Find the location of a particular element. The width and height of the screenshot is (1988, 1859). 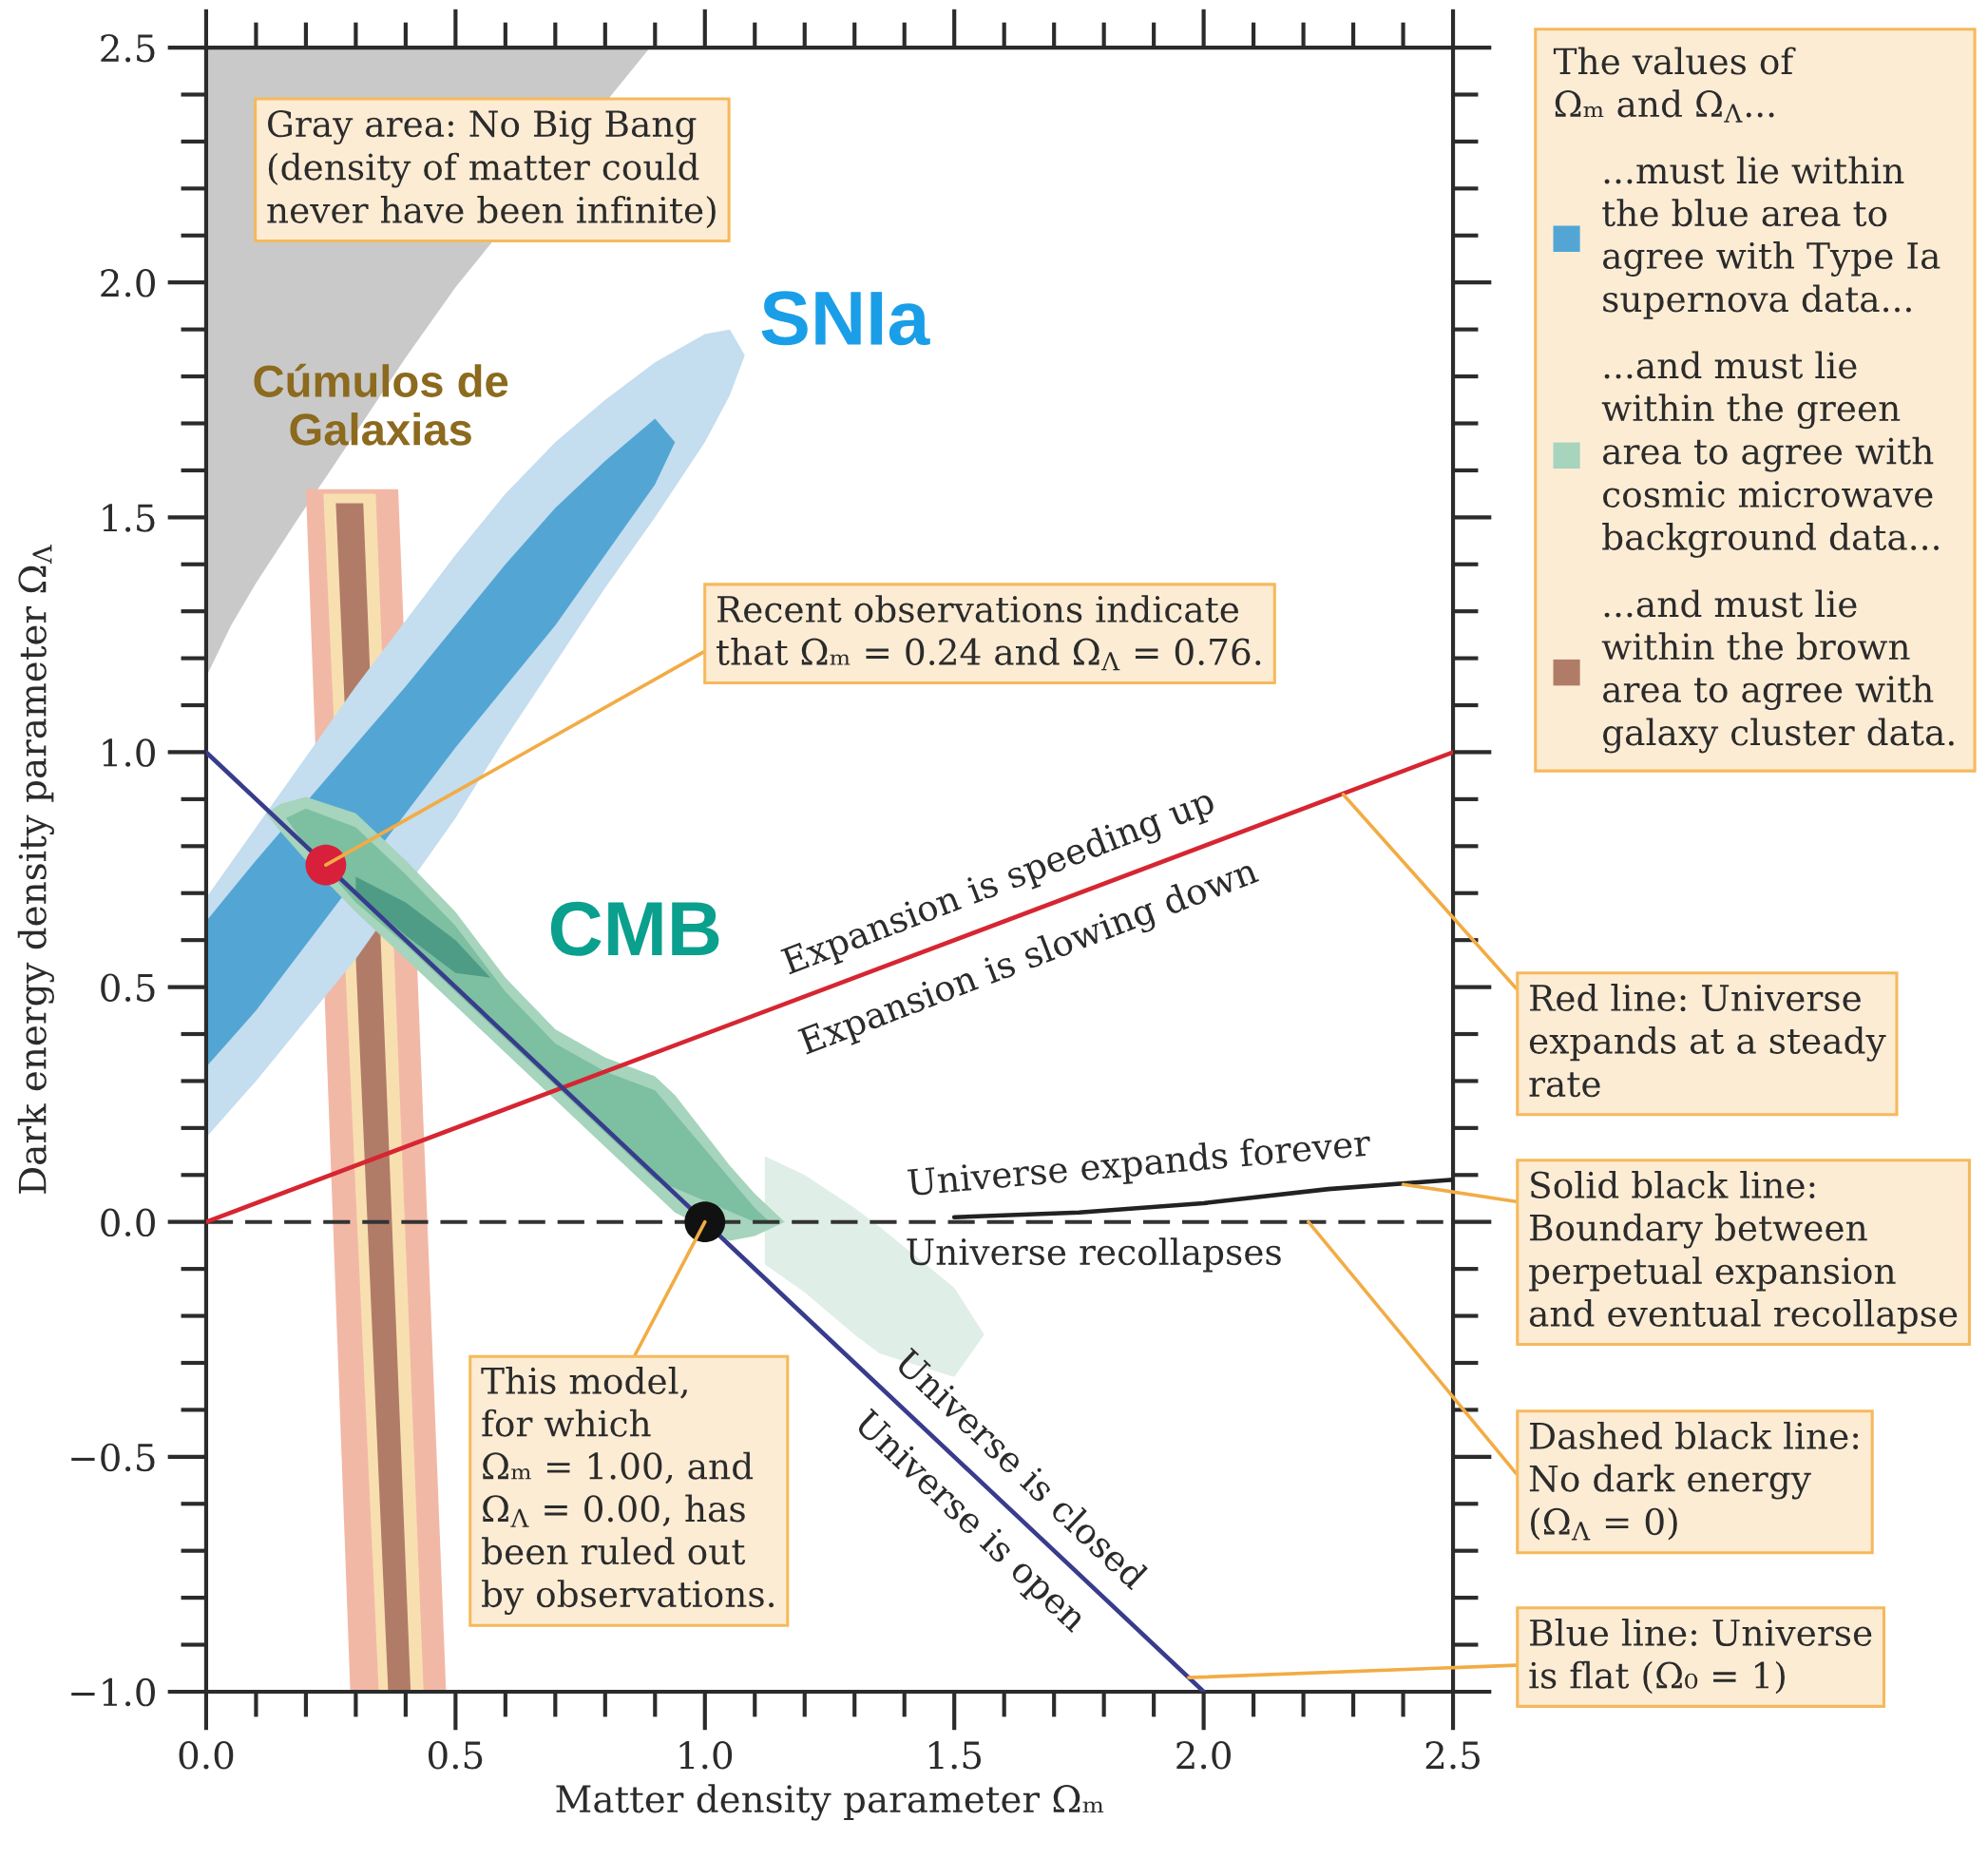

annotation: CMB is located at coordinates (634, 928).